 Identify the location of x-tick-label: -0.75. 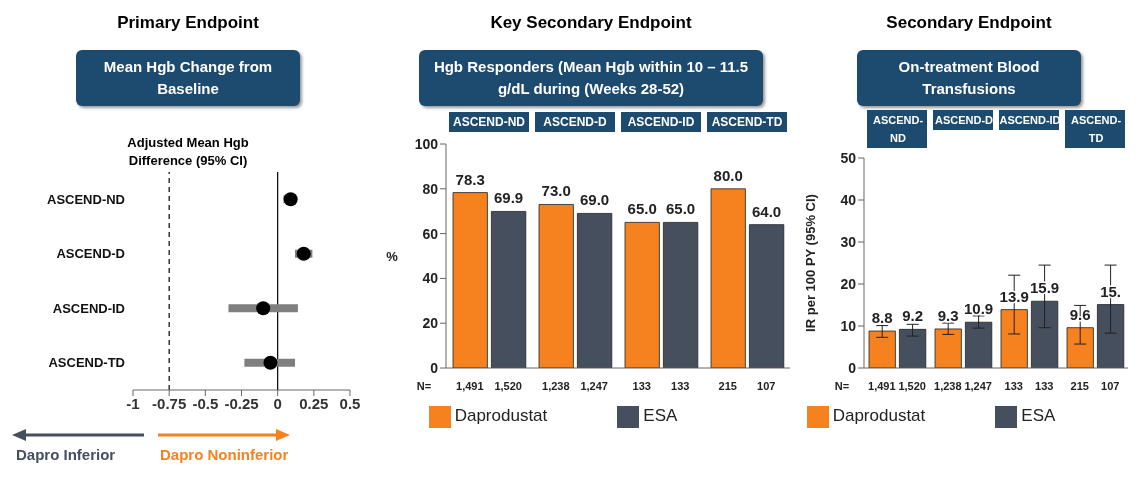
(169, 403).